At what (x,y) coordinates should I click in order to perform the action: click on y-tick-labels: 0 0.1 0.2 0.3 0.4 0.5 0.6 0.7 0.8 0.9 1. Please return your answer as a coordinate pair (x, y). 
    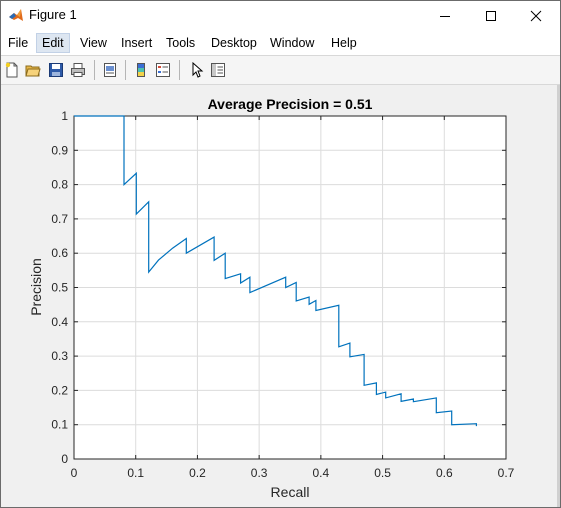
    Looking at the image, I should click on (59, 287).